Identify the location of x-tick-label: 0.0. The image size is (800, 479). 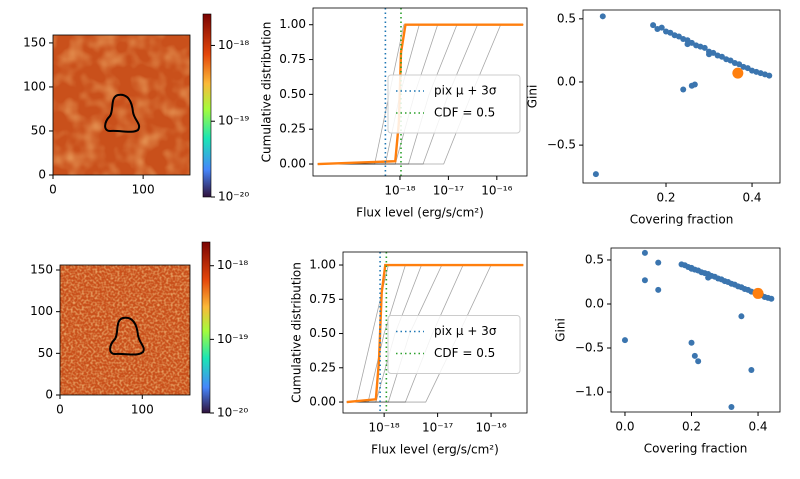
(624, 427).